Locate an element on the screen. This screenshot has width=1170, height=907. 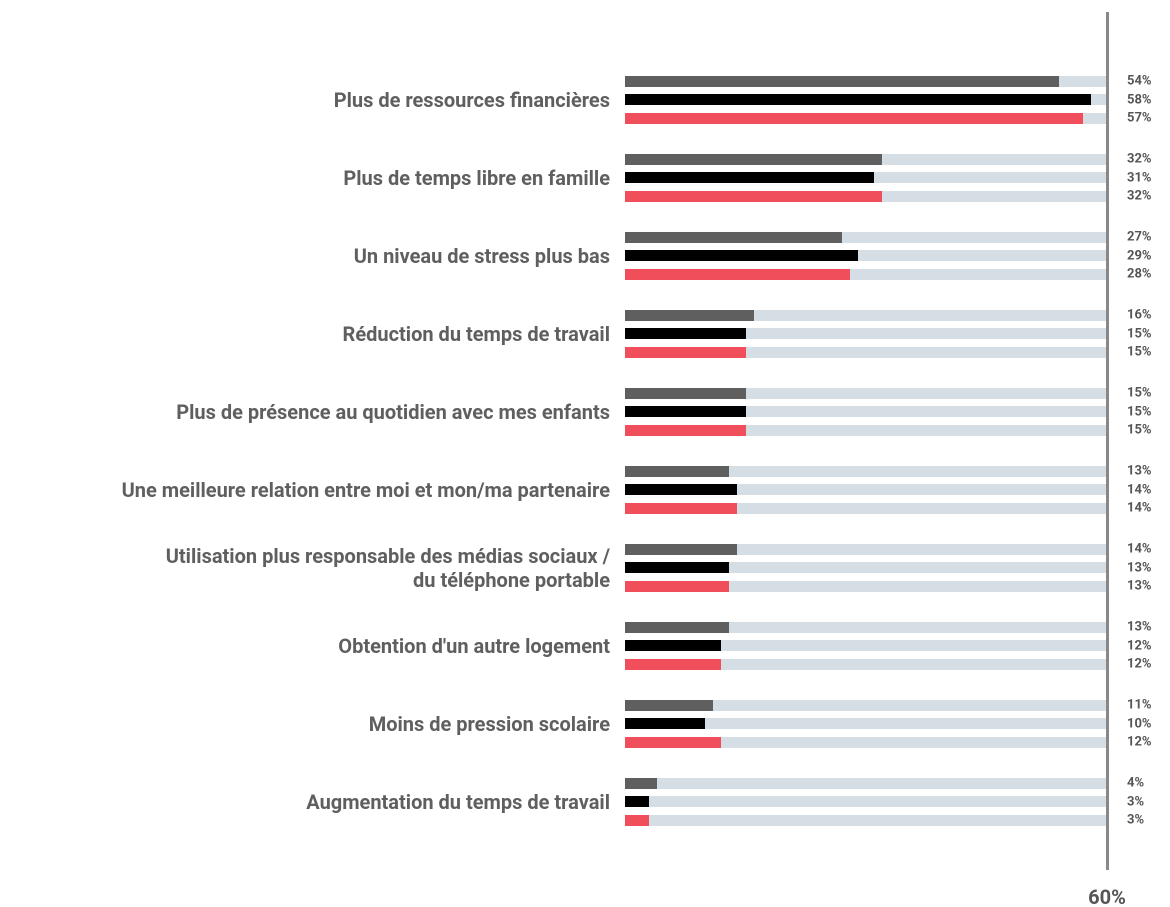
value-label: 58% is located at coordinates (1139, 100).